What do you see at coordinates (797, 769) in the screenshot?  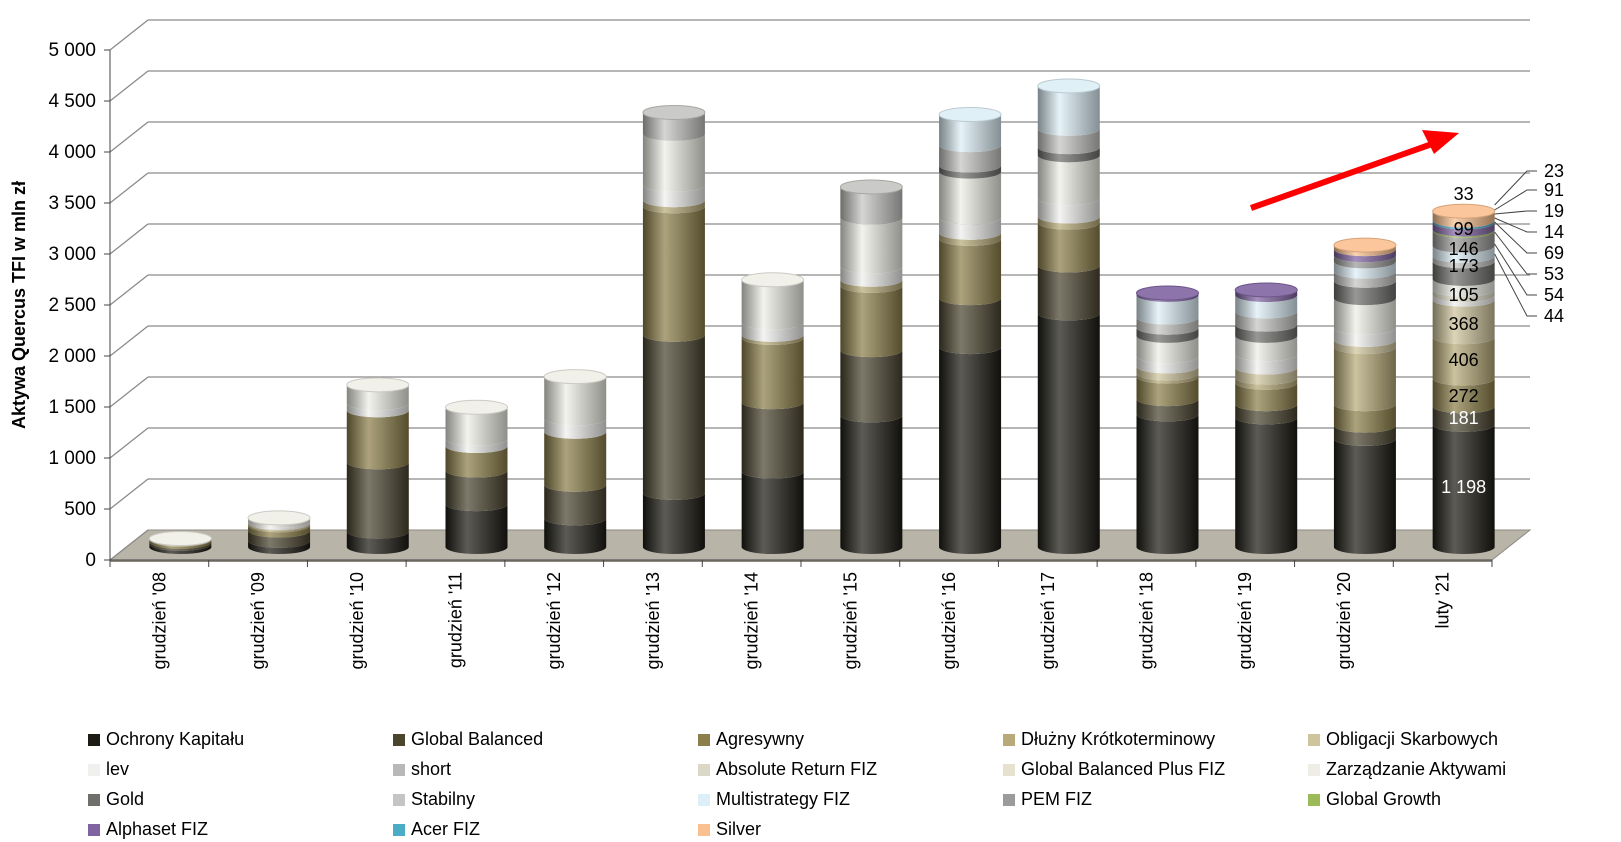 I see `legend-label: Absolute Return FIZ` at bounding box center [797, 769].